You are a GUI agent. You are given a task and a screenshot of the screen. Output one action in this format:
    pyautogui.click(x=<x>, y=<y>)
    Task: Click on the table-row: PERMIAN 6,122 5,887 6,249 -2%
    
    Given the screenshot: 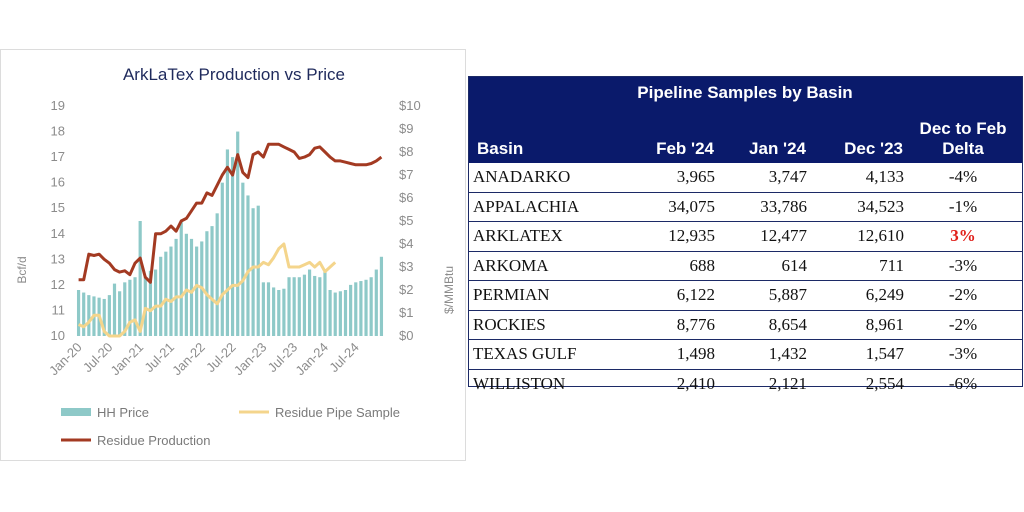 What is the action you would take?
    pyautogui.click(x=745, y=295)
    